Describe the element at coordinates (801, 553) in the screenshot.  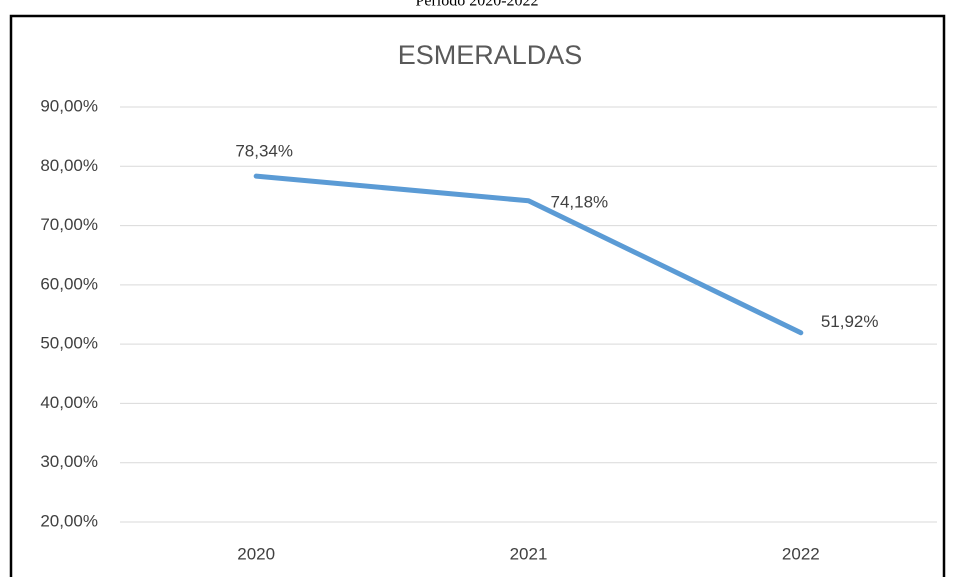
I see `x-tick-label: 2022` at that location.